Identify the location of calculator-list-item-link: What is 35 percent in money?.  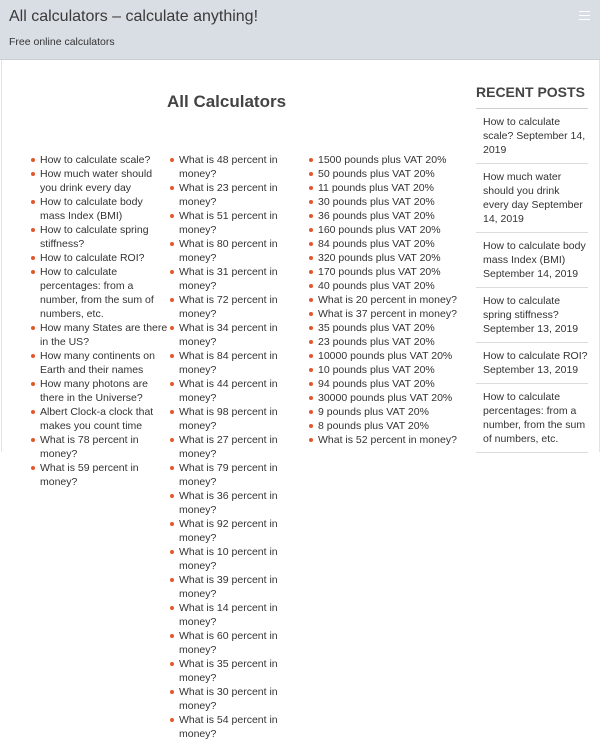
(228, 671).